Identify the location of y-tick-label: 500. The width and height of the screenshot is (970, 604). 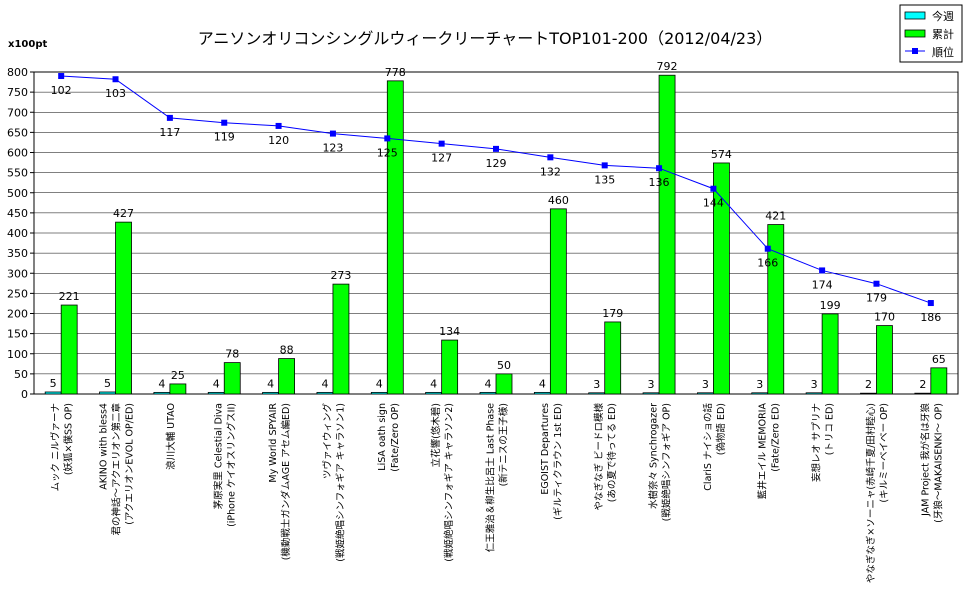
(17, 193).